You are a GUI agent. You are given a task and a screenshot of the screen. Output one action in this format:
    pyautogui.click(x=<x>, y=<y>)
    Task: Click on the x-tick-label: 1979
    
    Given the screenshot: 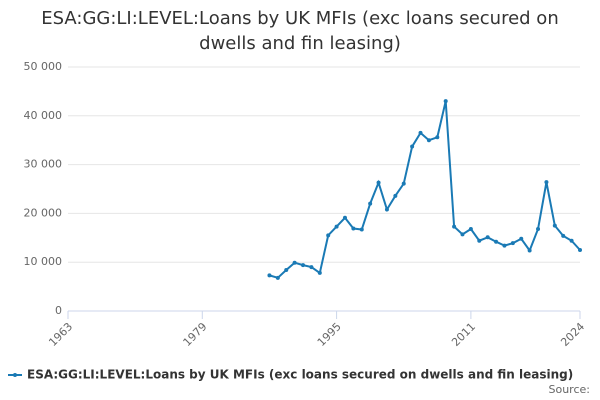 What is the action you would take?
    pyautogui.click(x=195, y=334)
    